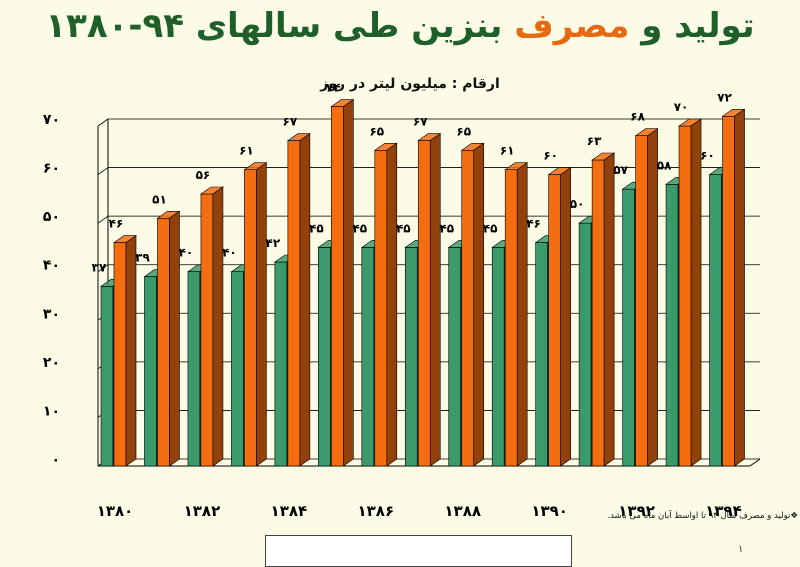  Describe the element at coordinates (664, 165) in the screenshot. I see `data-label-production: ۵۸` at that location.